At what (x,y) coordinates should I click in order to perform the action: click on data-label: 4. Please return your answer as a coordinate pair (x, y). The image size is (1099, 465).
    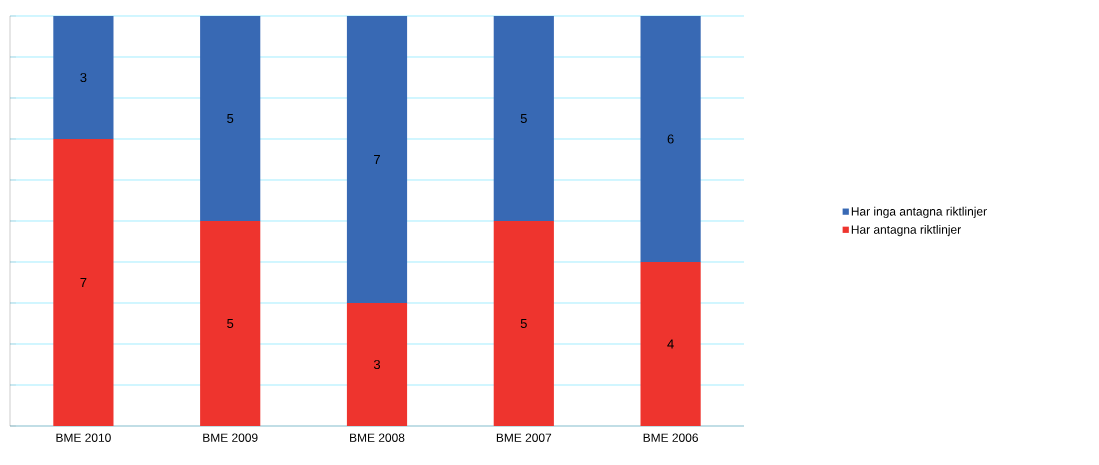
    Looking at the image, I should click on (670, 344).